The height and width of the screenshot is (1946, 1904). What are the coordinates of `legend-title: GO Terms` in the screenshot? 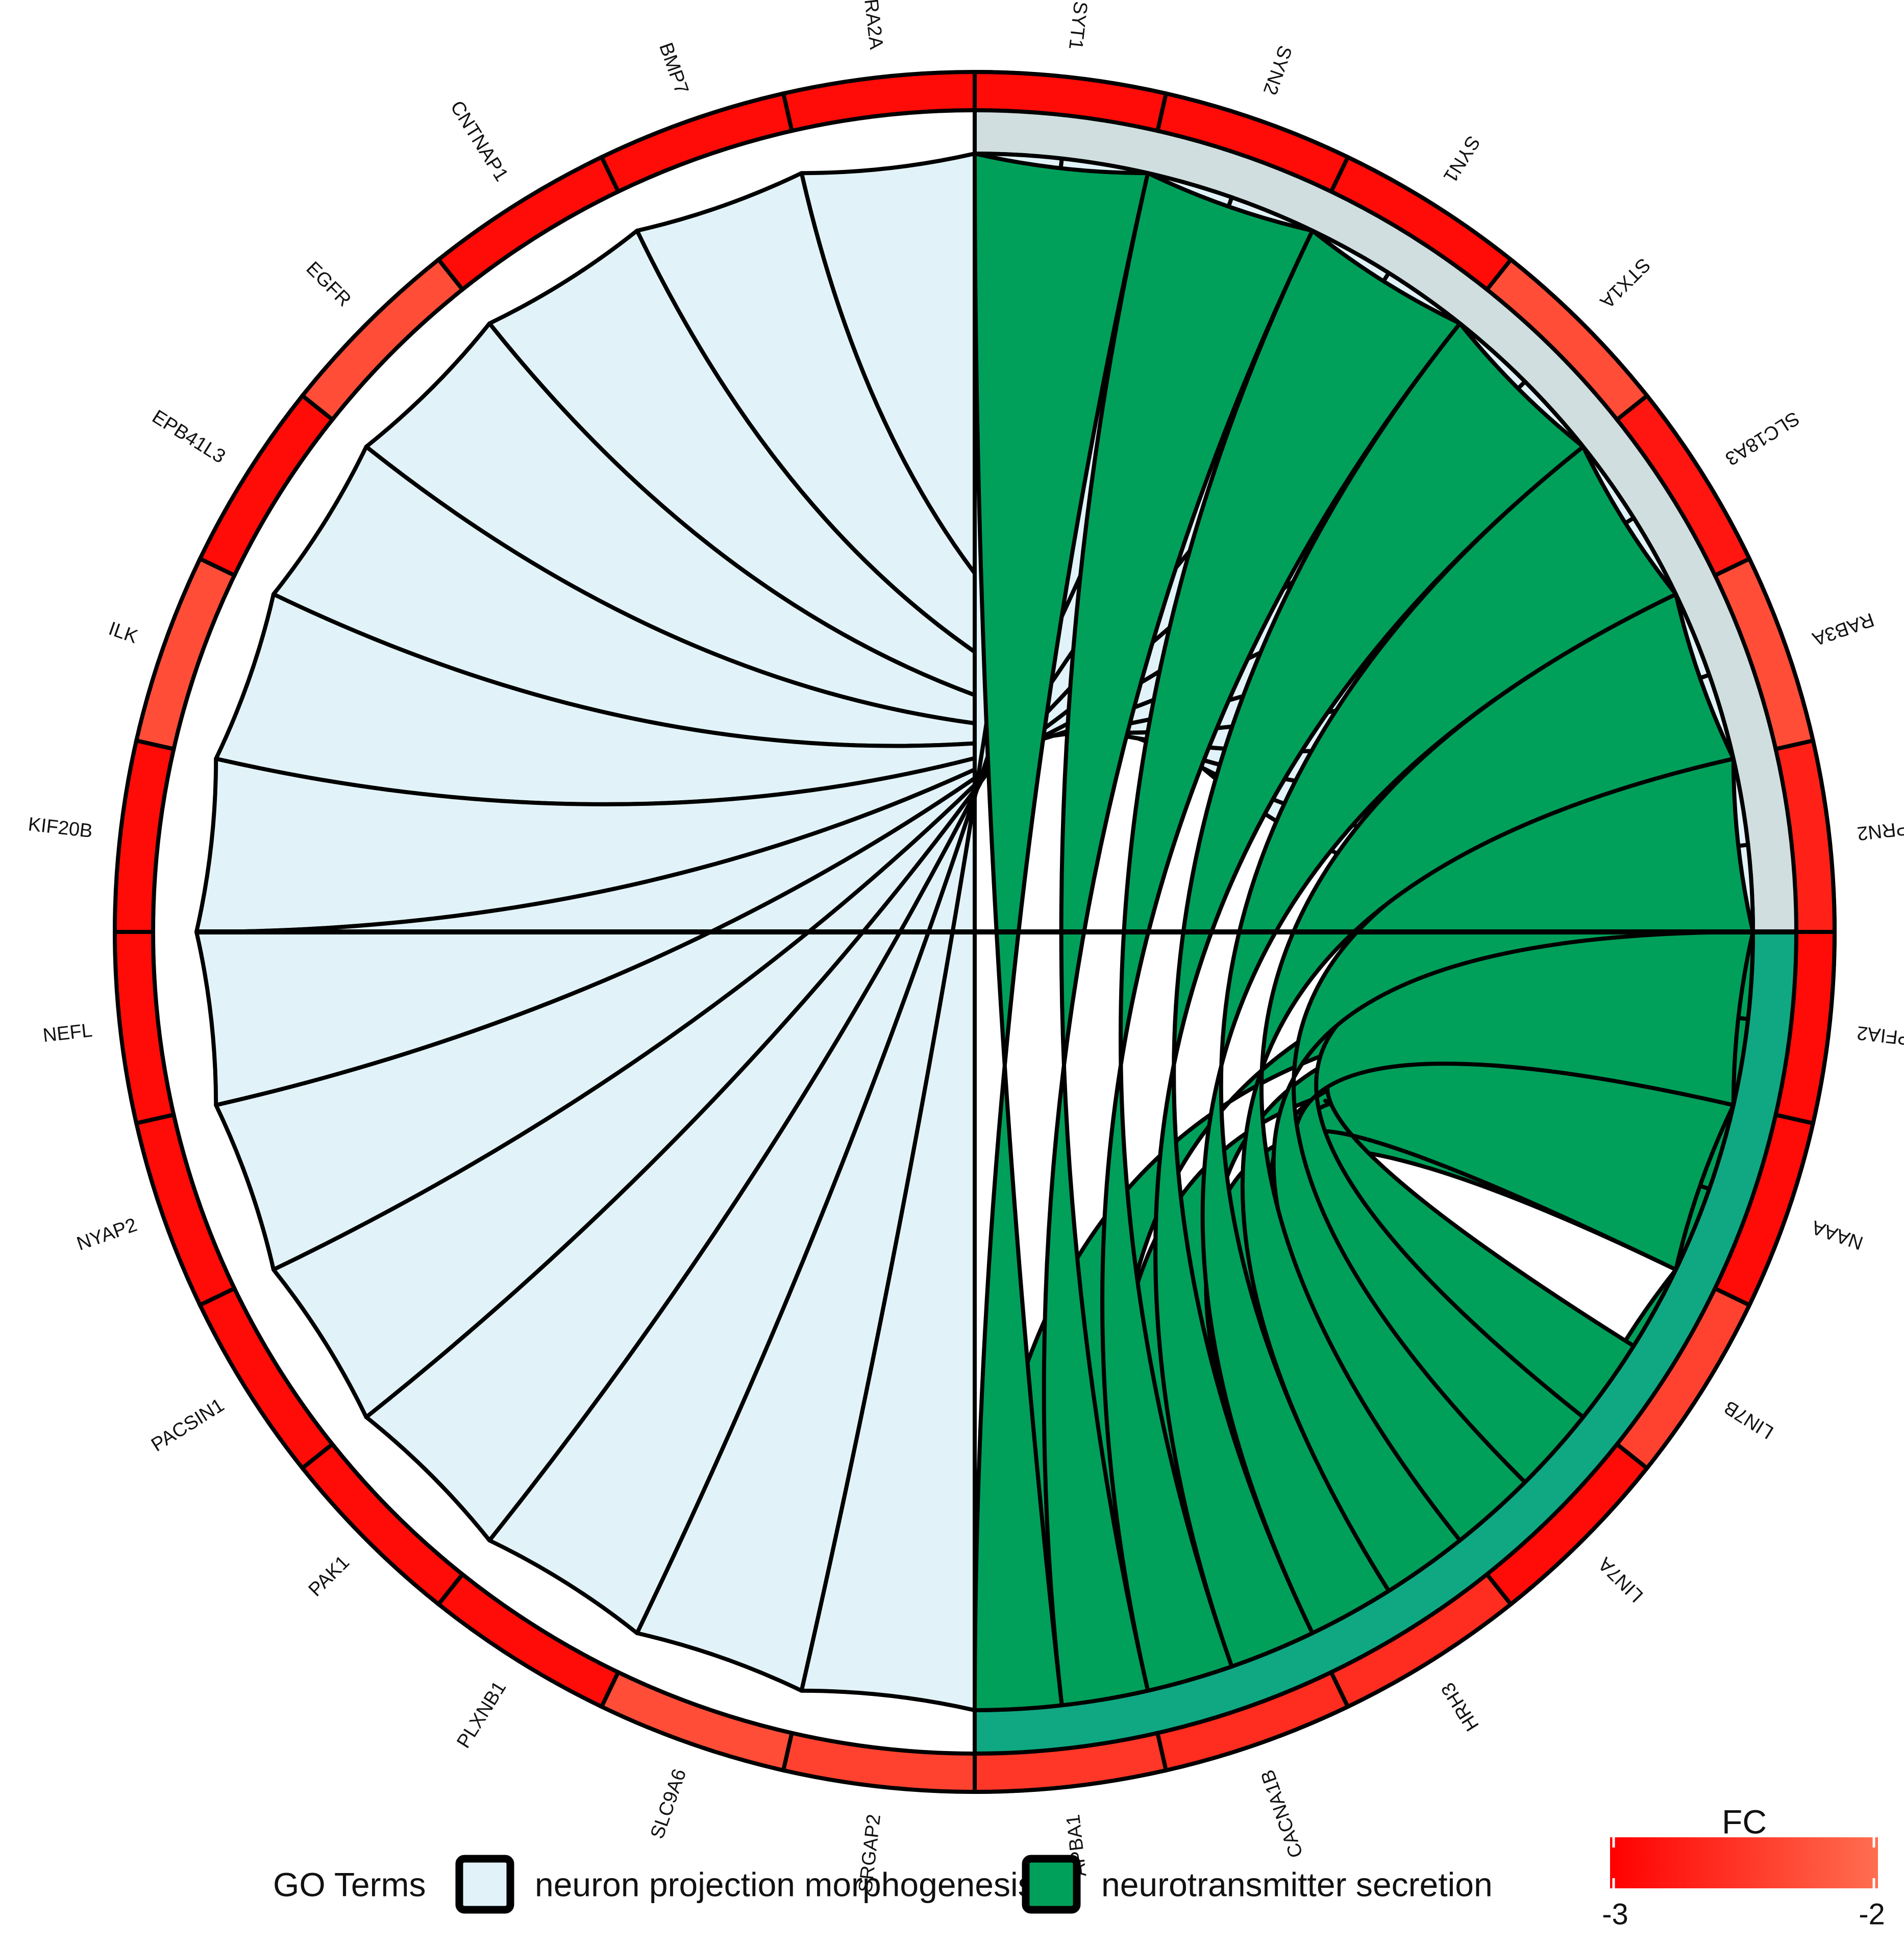 It's located at (349, 1884).